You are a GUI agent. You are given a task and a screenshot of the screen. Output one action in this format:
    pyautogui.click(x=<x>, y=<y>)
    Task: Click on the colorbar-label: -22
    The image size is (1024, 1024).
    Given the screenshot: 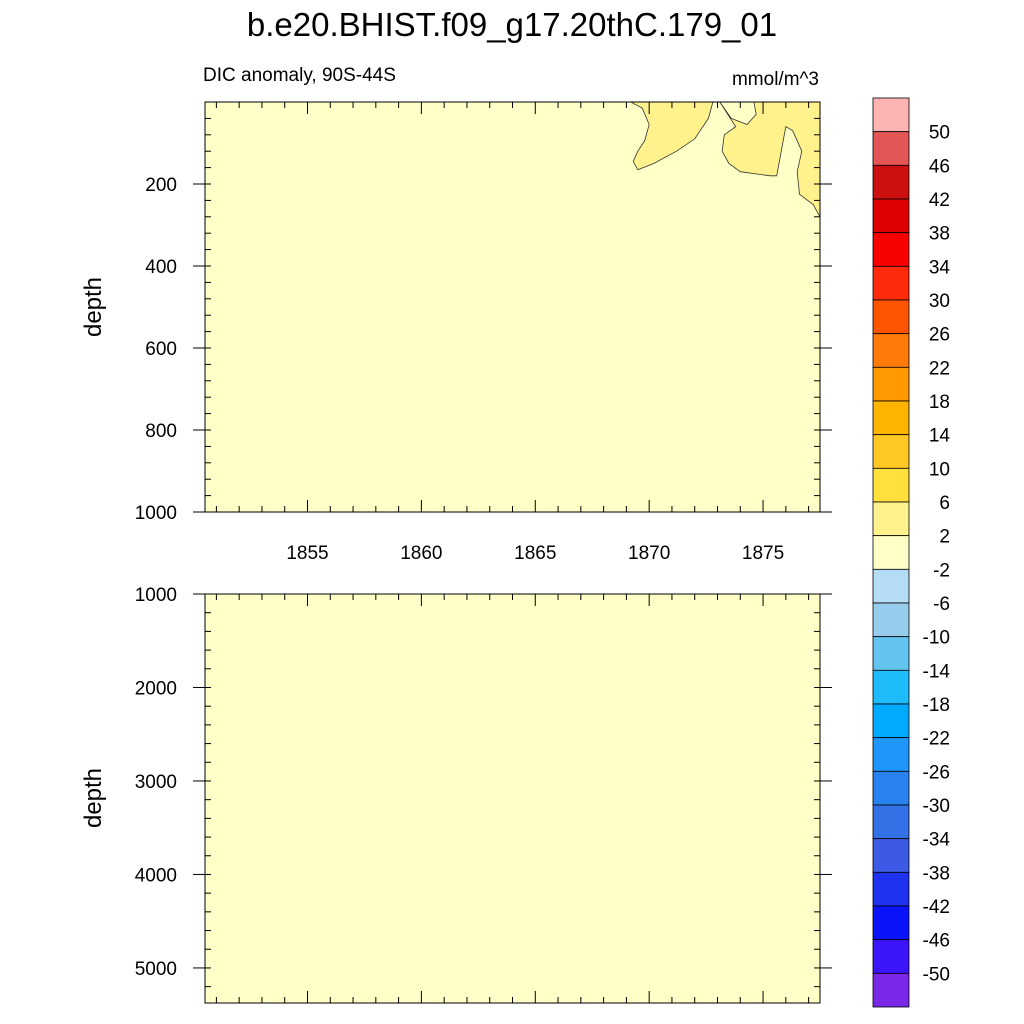 What is the action you would take?
    pyautogui.click(x=936, y=739)
    